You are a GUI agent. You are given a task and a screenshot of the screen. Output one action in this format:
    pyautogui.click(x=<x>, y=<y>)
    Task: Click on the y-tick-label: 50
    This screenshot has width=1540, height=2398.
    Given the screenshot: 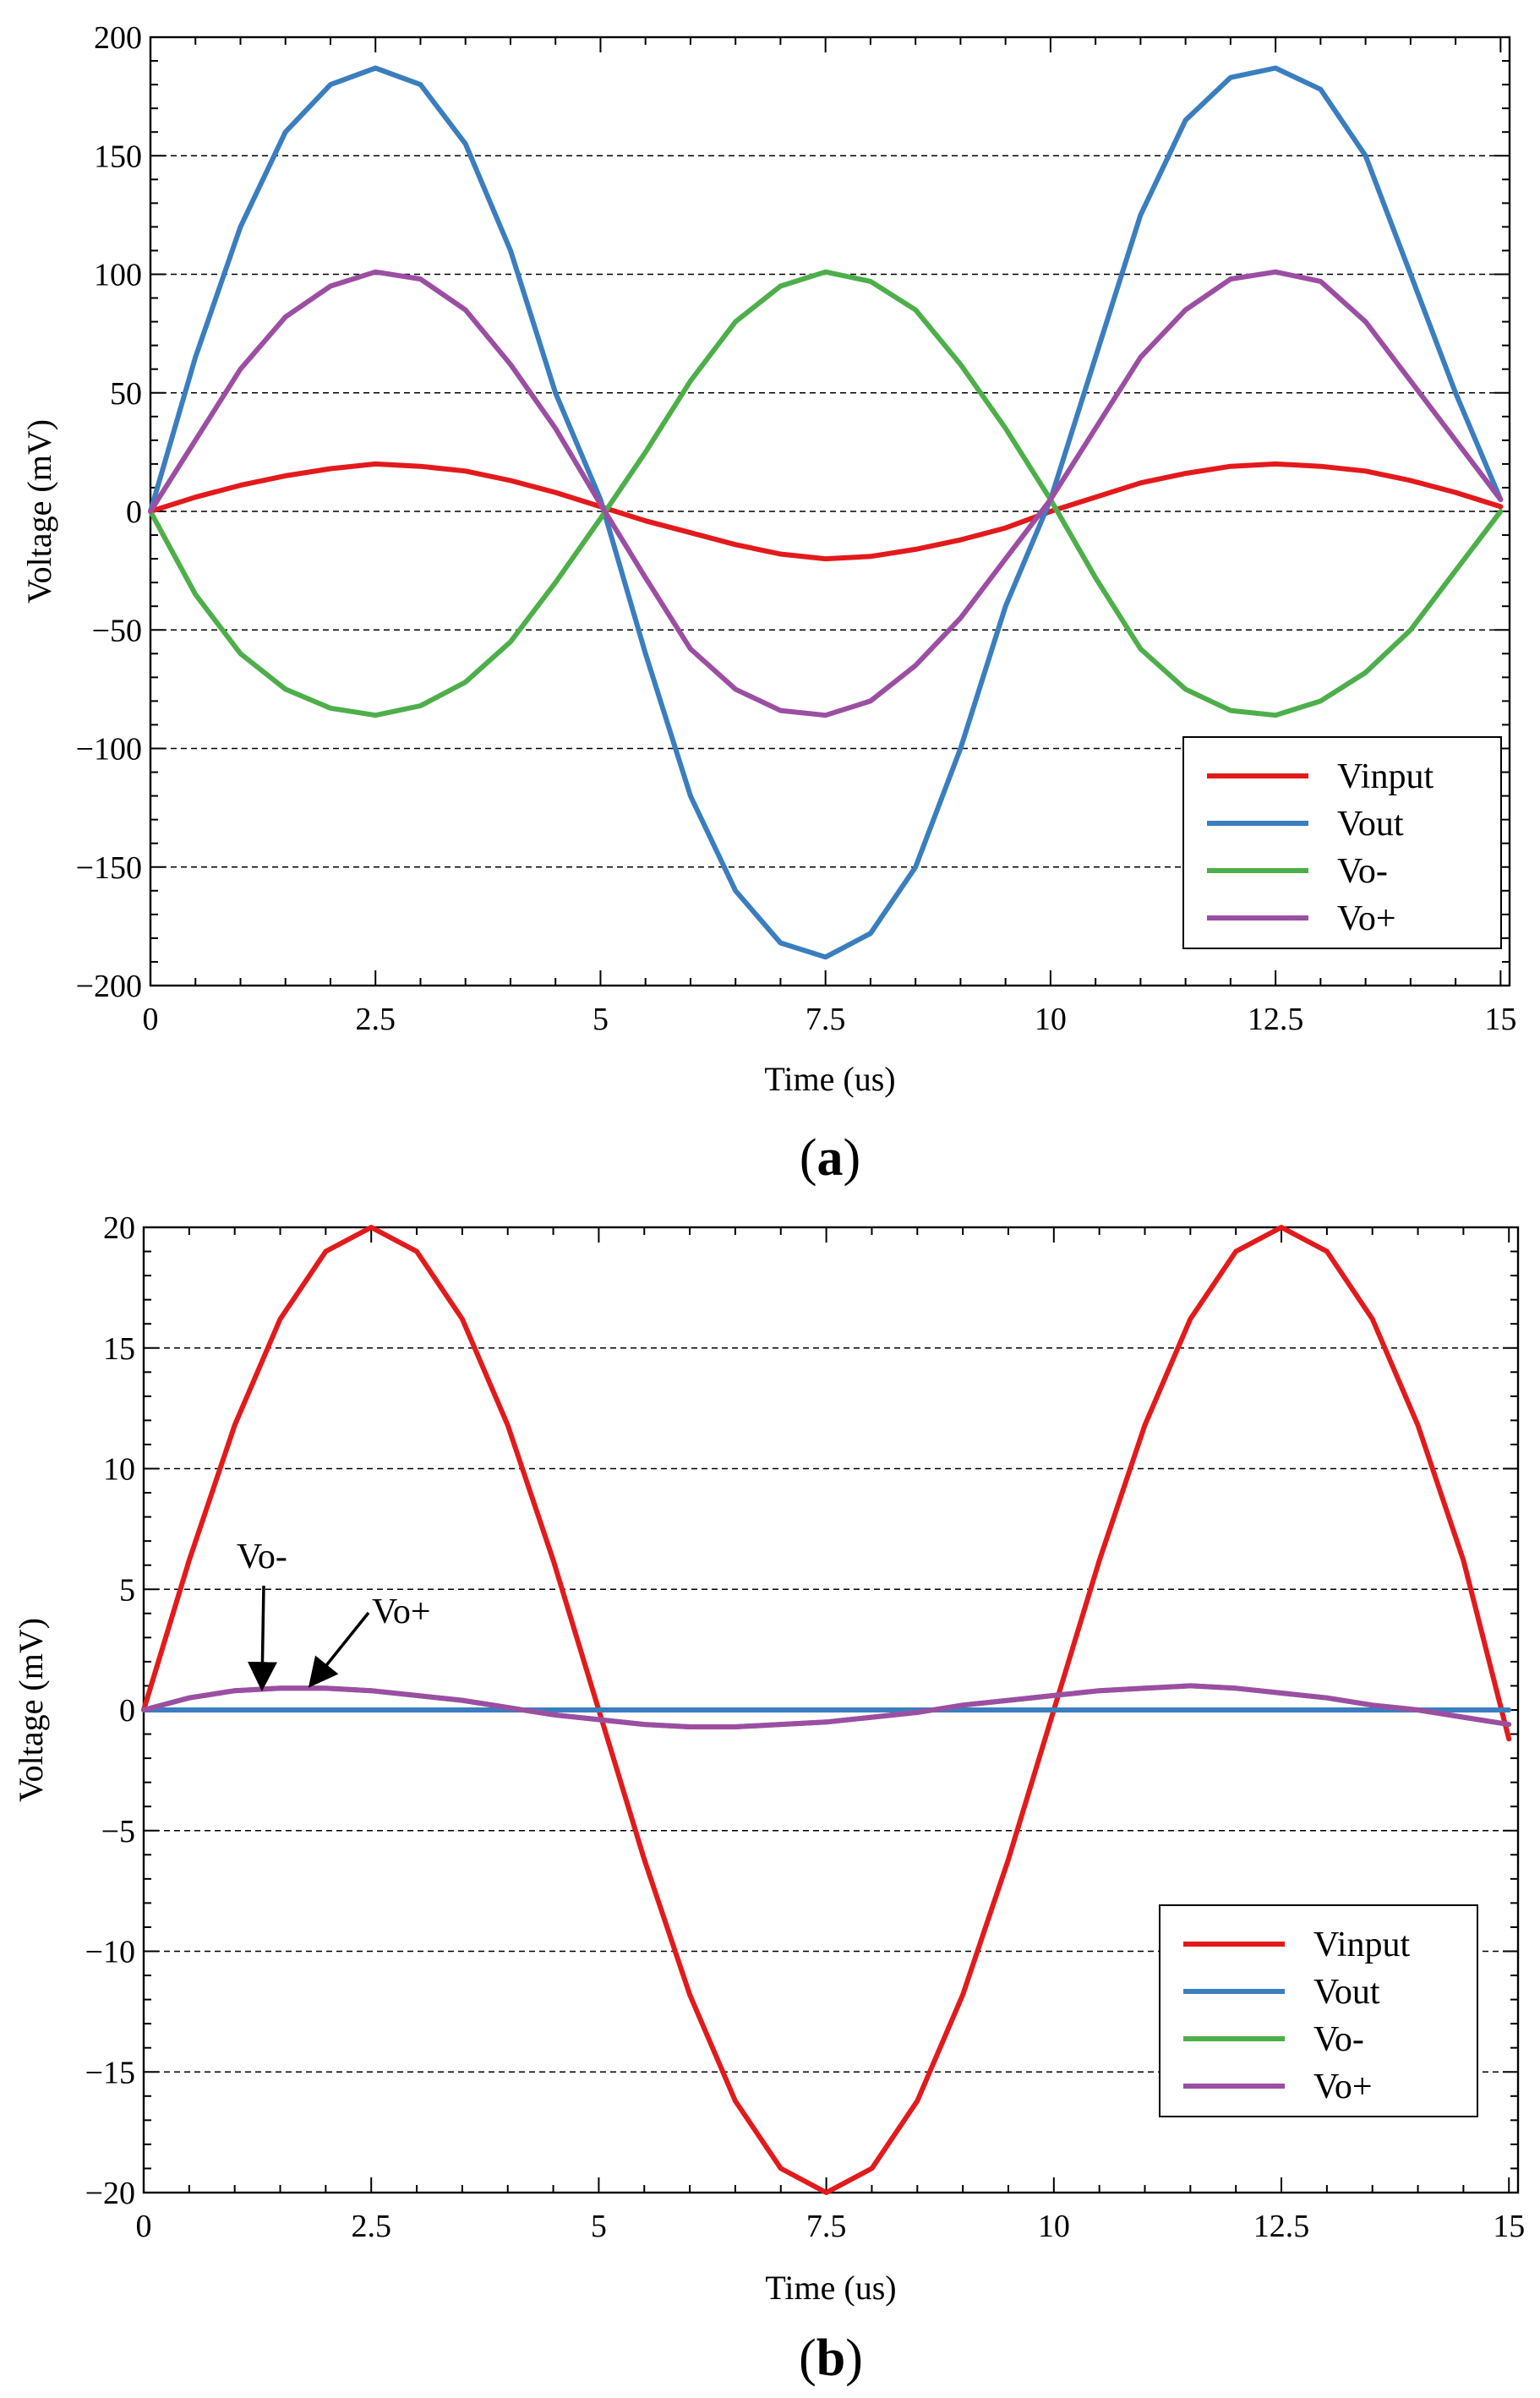 What is the action you would take?
    pyautogui.click(x=126, y=394)
    